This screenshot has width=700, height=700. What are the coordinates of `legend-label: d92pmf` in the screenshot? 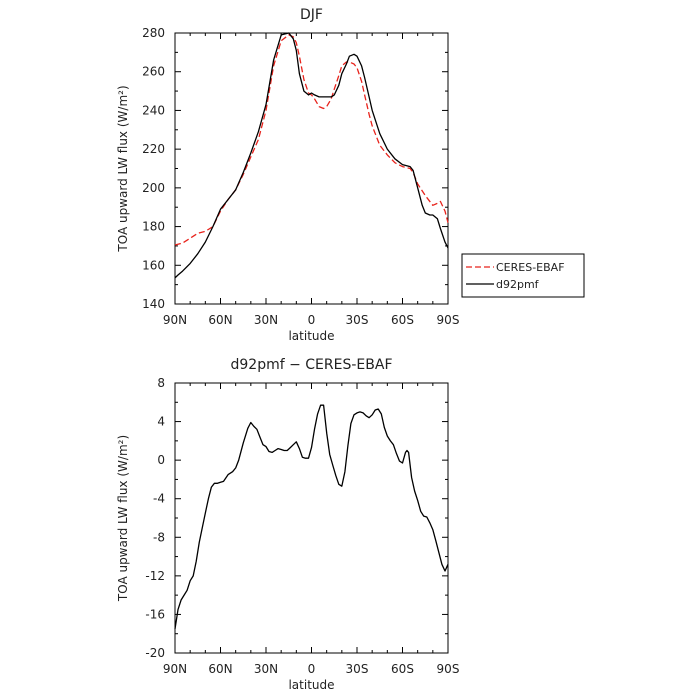 It's located at (518, 284).